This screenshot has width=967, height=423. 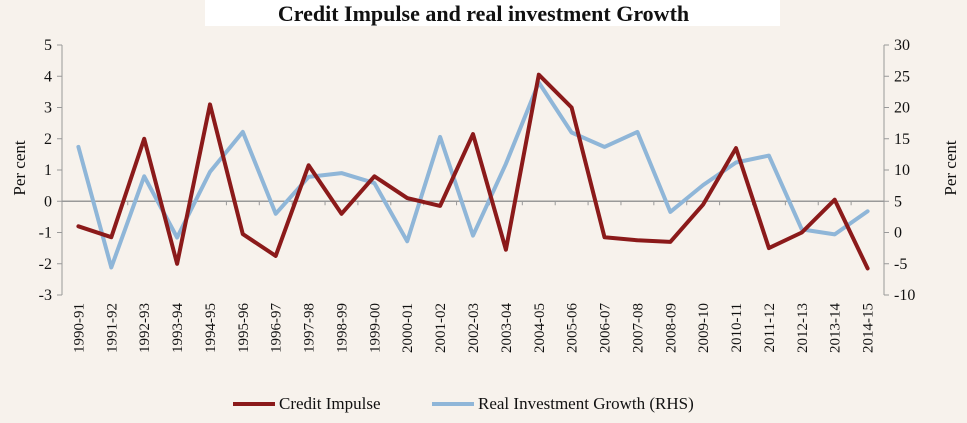 I want to click on x-tick-label: 2013-14, so click(x=836, y=328).